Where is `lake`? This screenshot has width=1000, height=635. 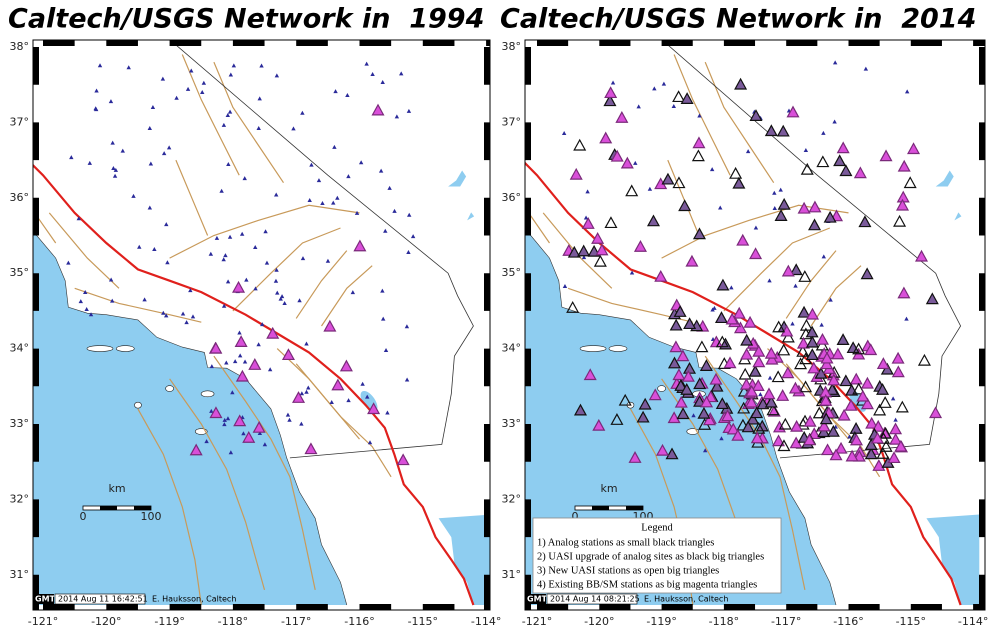 lake is located at coordinates (958, 216).